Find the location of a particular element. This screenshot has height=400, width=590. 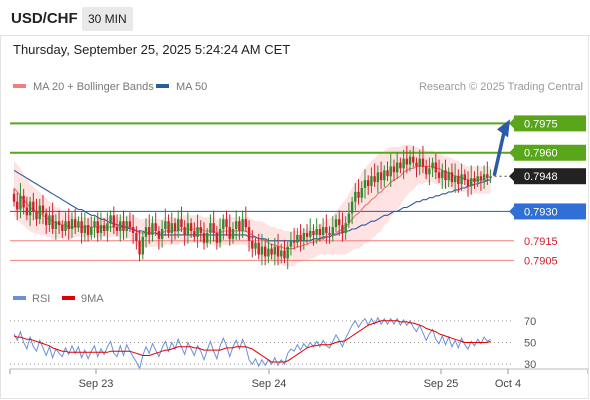

x-axis-label: Oct 4 is located at coordinates (508, 384).